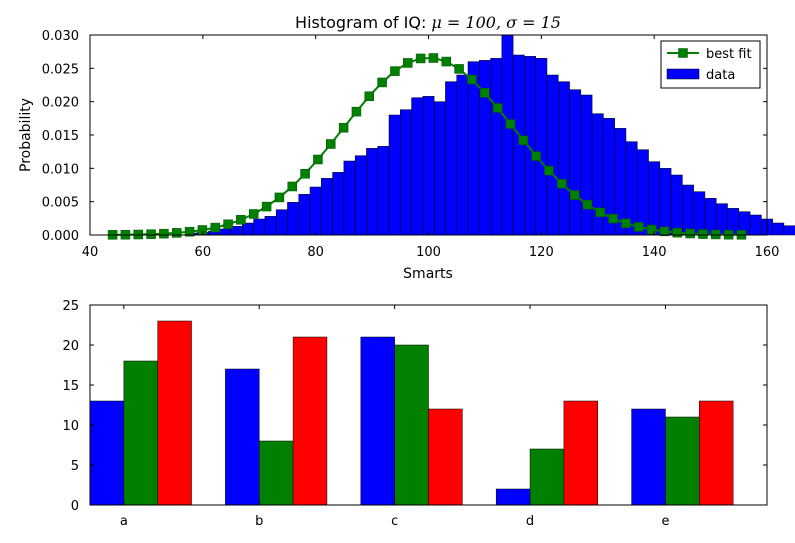 The width and height of the screenshot is (795, 543). I want to click on x-tick-label: 120, so click(541, 252).